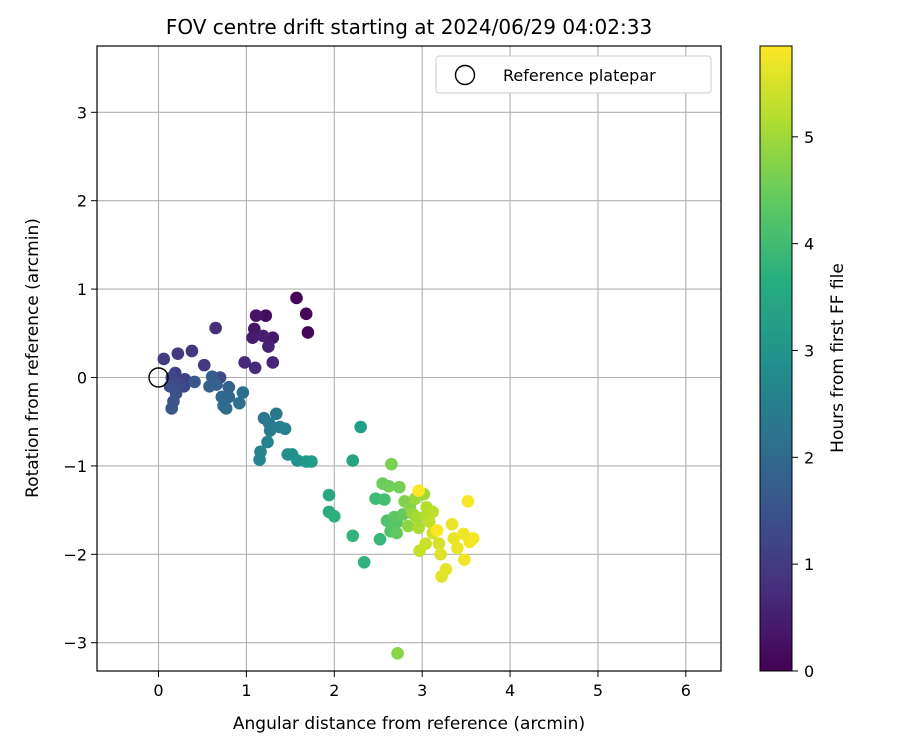  I want to click on x-tick-label: 0, so click(158, 690).